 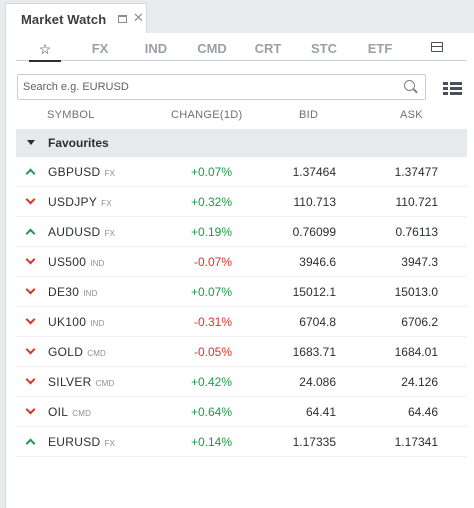 I want to click on ask-cell: 6706.2, so click(x=419, y=322).